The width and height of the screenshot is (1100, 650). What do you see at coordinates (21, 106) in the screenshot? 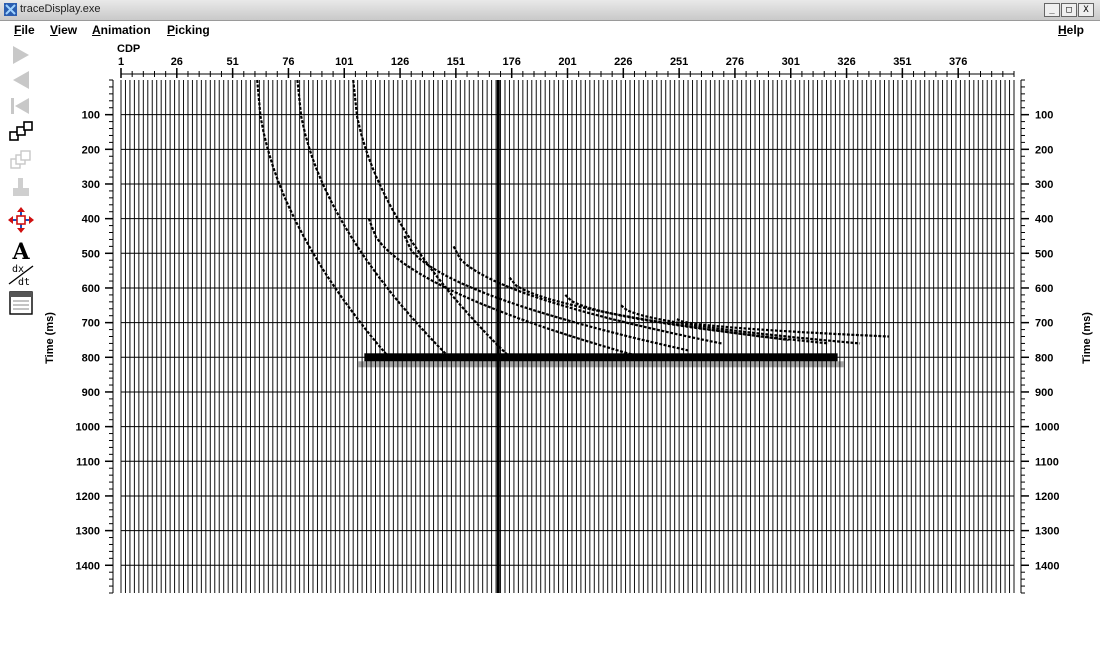
I see `rewind-to-start-icon` at bounding box center [21, 106].